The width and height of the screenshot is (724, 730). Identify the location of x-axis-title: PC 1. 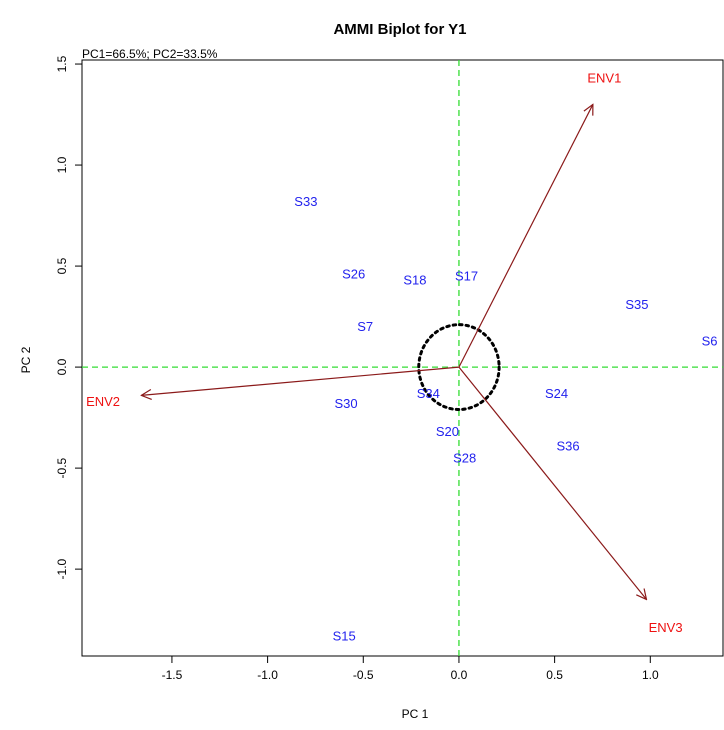
(415, 714).